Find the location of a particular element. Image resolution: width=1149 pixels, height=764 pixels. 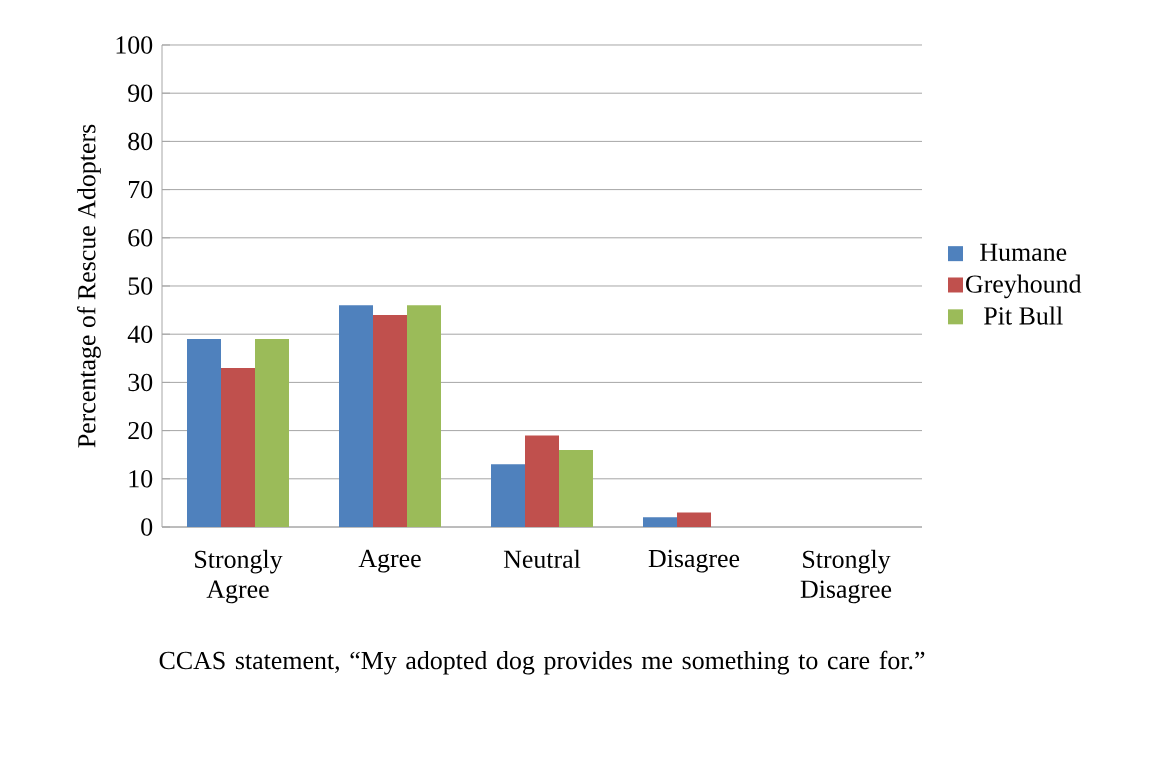

y-tick-label: 0 is located at coordinates (147, 527).